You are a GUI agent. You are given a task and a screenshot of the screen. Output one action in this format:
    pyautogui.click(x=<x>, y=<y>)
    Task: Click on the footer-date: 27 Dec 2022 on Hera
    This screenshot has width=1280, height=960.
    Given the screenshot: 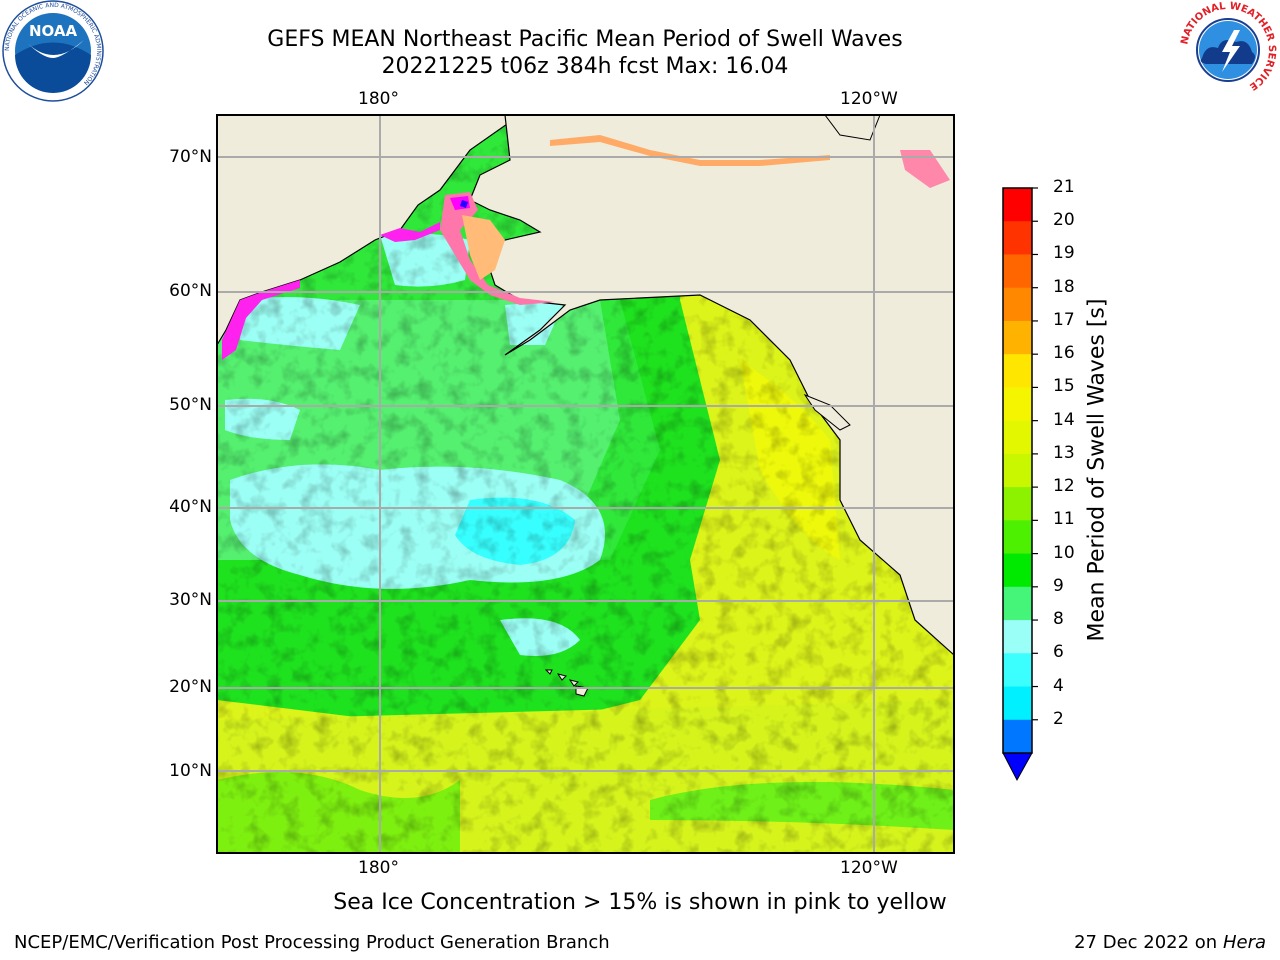 What is the action you would take?
    pyautogui.click(x=1170, y=942)
    